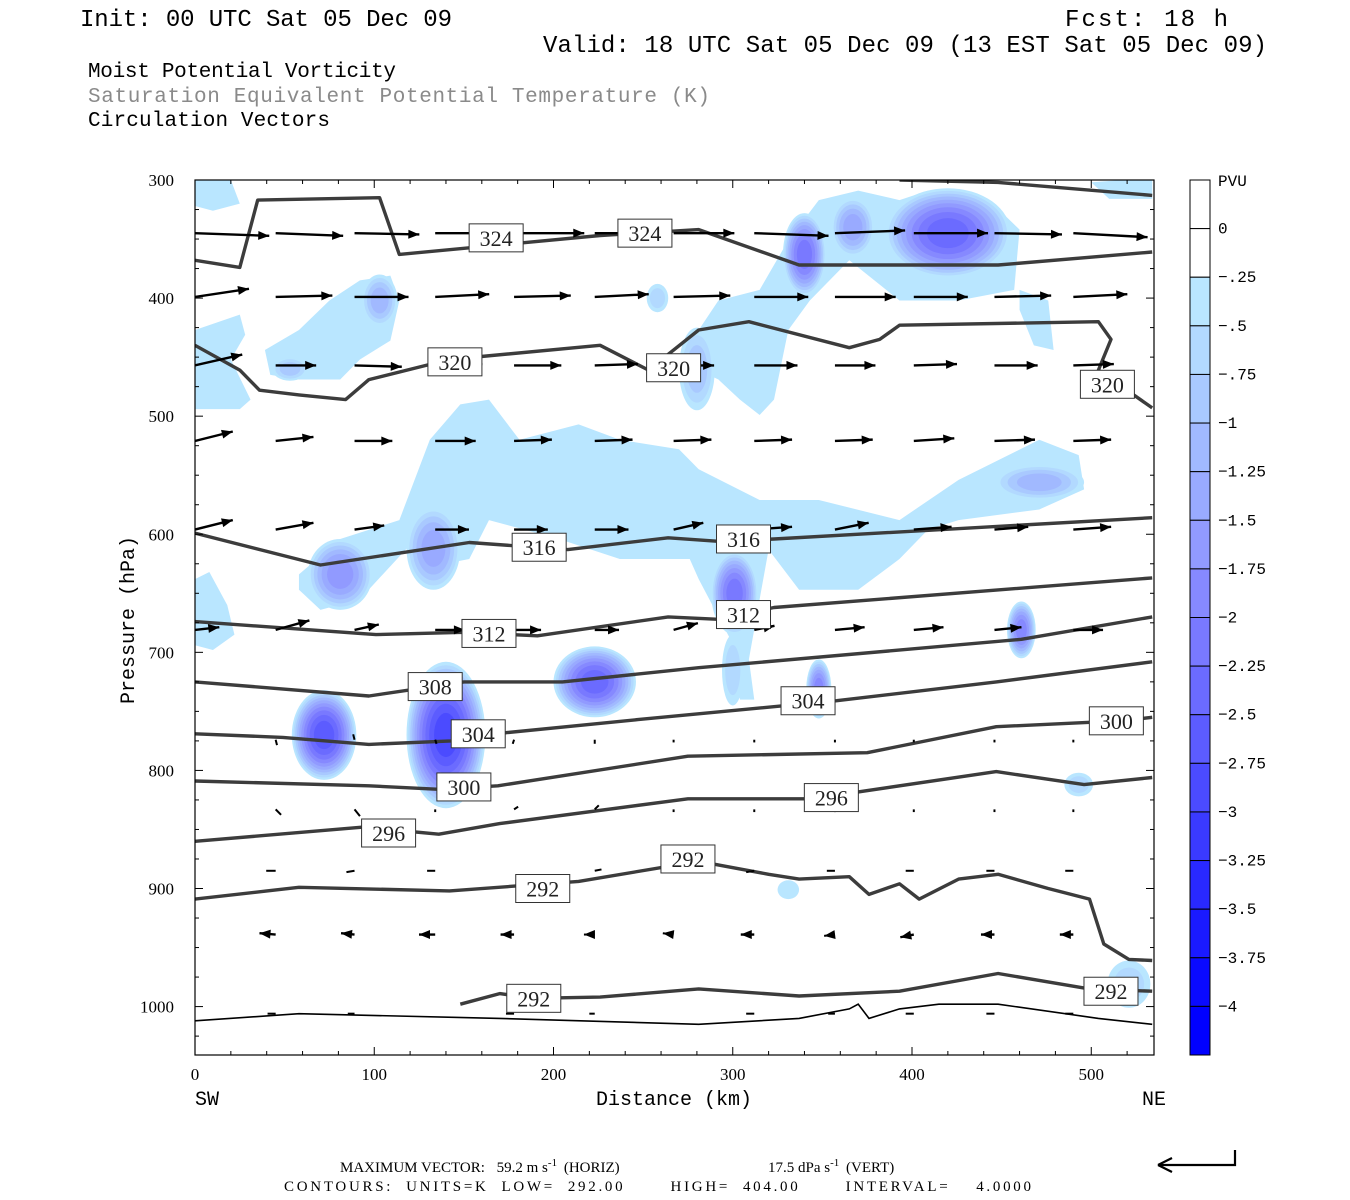  Describe the element at coordinates (522, 1168) in the screenshot. I see `horiz-value: 59.2 m s` at that location.